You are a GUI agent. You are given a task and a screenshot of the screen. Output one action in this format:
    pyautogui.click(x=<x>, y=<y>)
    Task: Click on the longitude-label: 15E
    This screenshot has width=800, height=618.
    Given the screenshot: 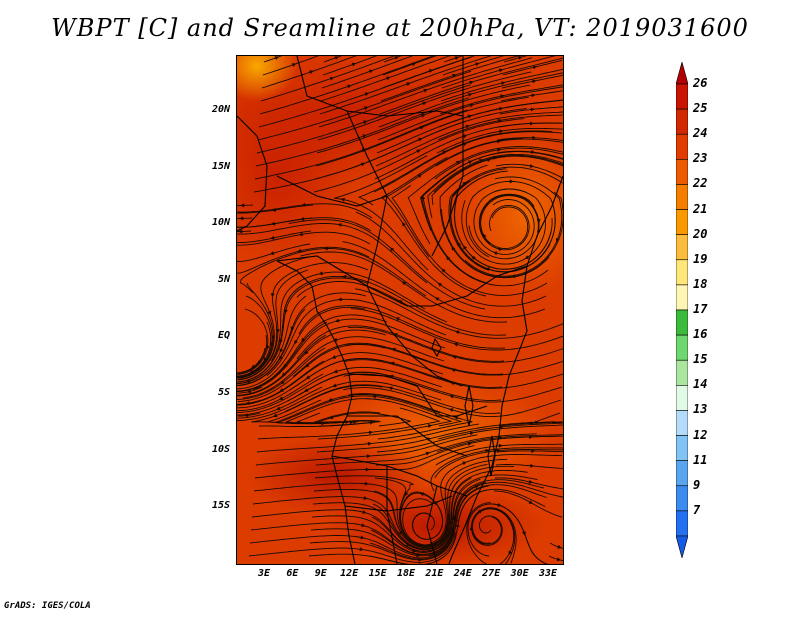 What is the action you would take?
    pyautogui.click(x=377, y=573)
    